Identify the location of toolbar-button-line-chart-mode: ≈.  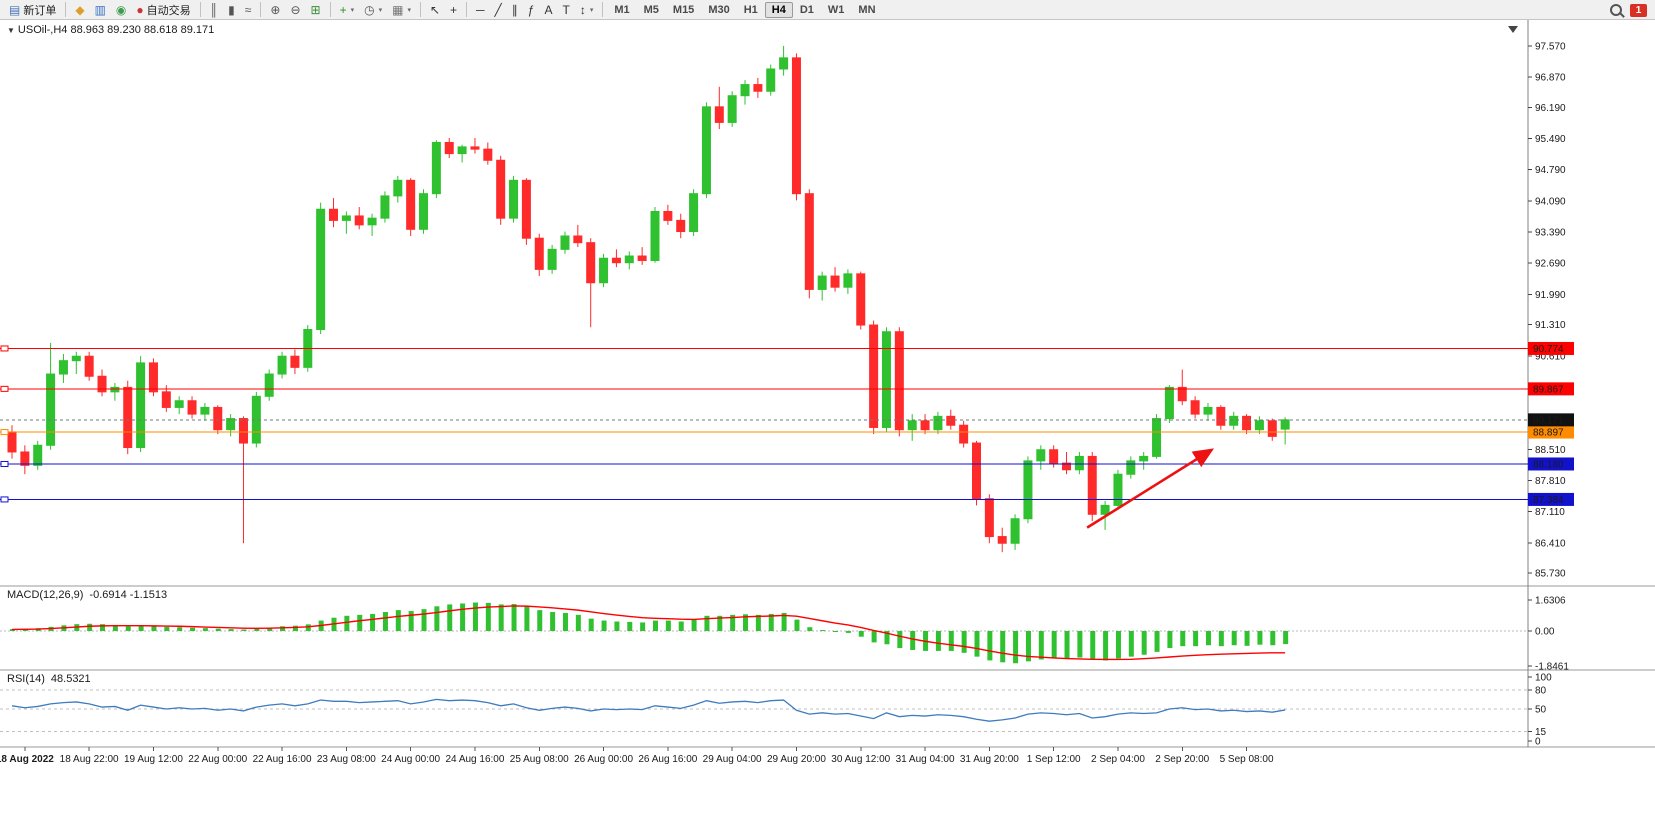
(248, 10).